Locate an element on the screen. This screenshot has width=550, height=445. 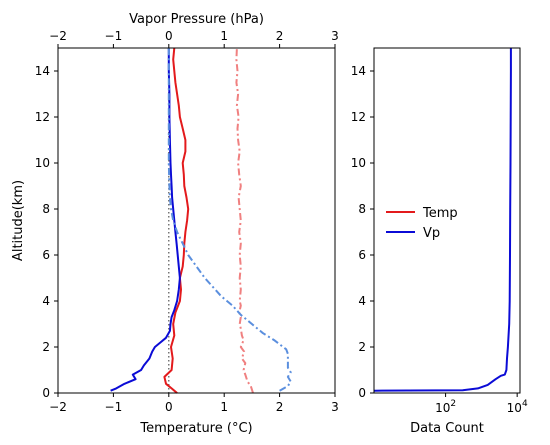
x2-tick-label: 3 is located at coordinates (335, 36).